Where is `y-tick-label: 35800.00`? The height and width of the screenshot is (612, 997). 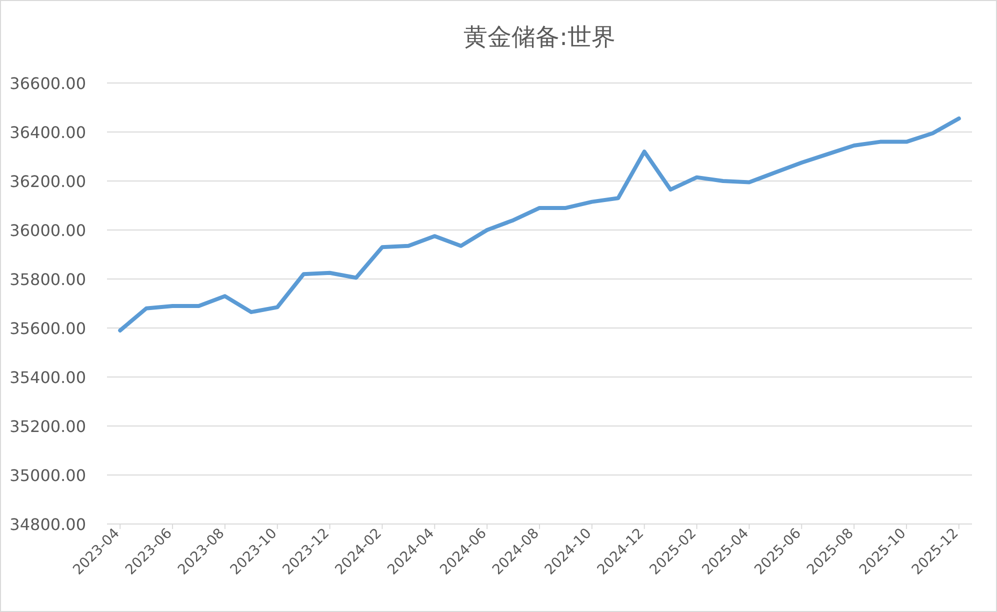 y-tick-label: 35800.00 is located at coordinates (48, 279).